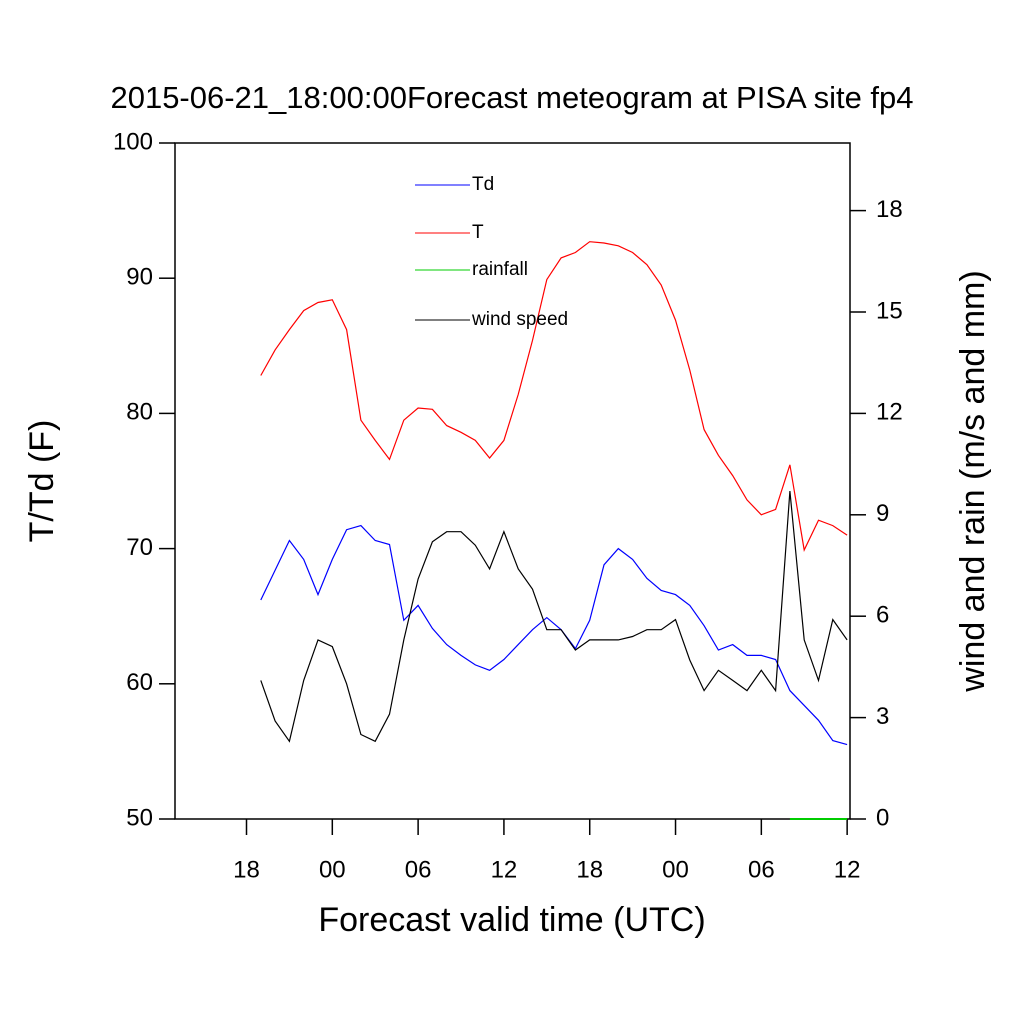 This screenshot has width=1024, height=1029. I want to click on y2-tick-label: 12, so click(889, 412).